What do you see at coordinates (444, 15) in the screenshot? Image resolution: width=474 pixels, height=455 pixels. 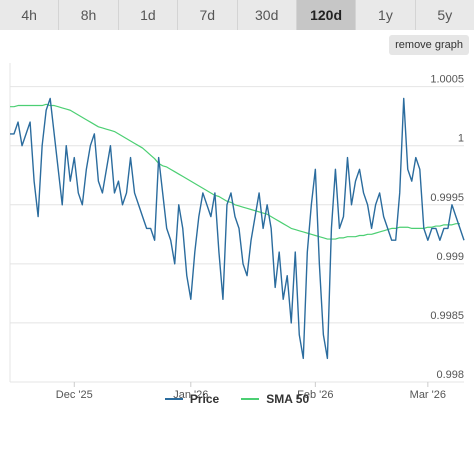 I see `tab-5y: 5y` at bounding box center [444, 15].